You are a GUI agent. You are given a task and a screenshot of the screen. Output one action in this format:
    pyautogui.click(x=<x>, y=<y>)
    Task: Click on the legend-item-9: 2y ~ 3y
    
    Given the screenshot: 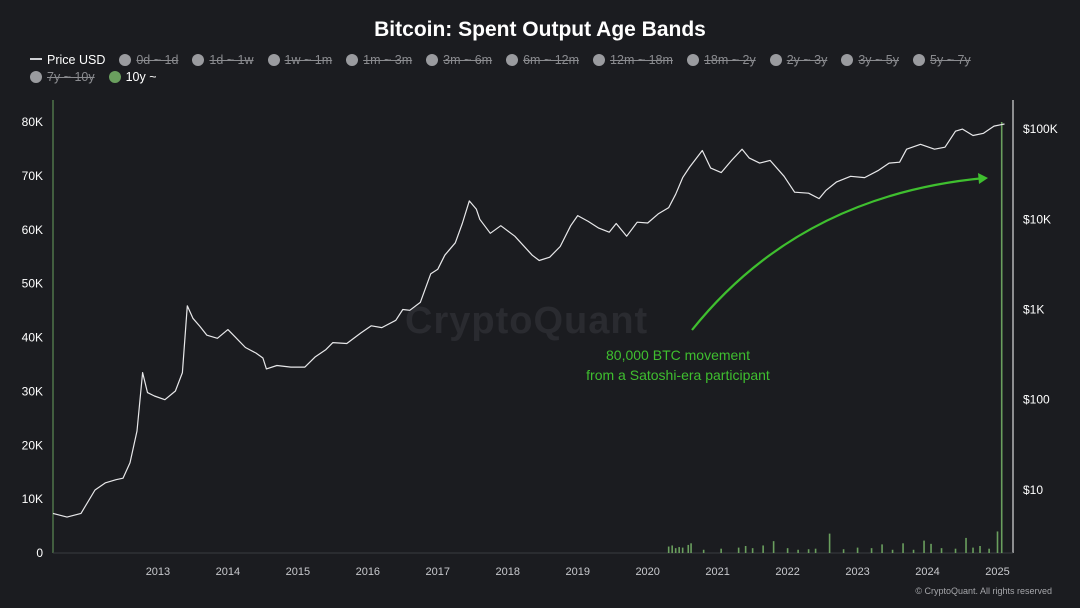 What is the action you would take?
    pyautogui.click(x=798, y=60)
    